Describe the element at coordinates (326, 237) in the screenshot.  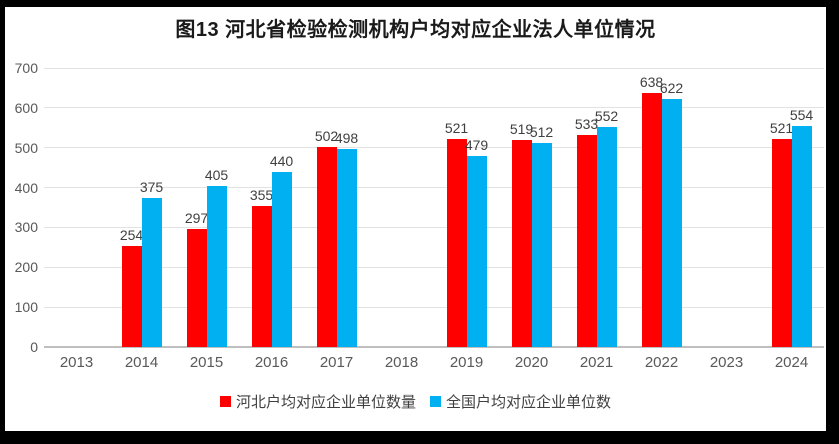
I see `bar-hebei: 502` at that location.